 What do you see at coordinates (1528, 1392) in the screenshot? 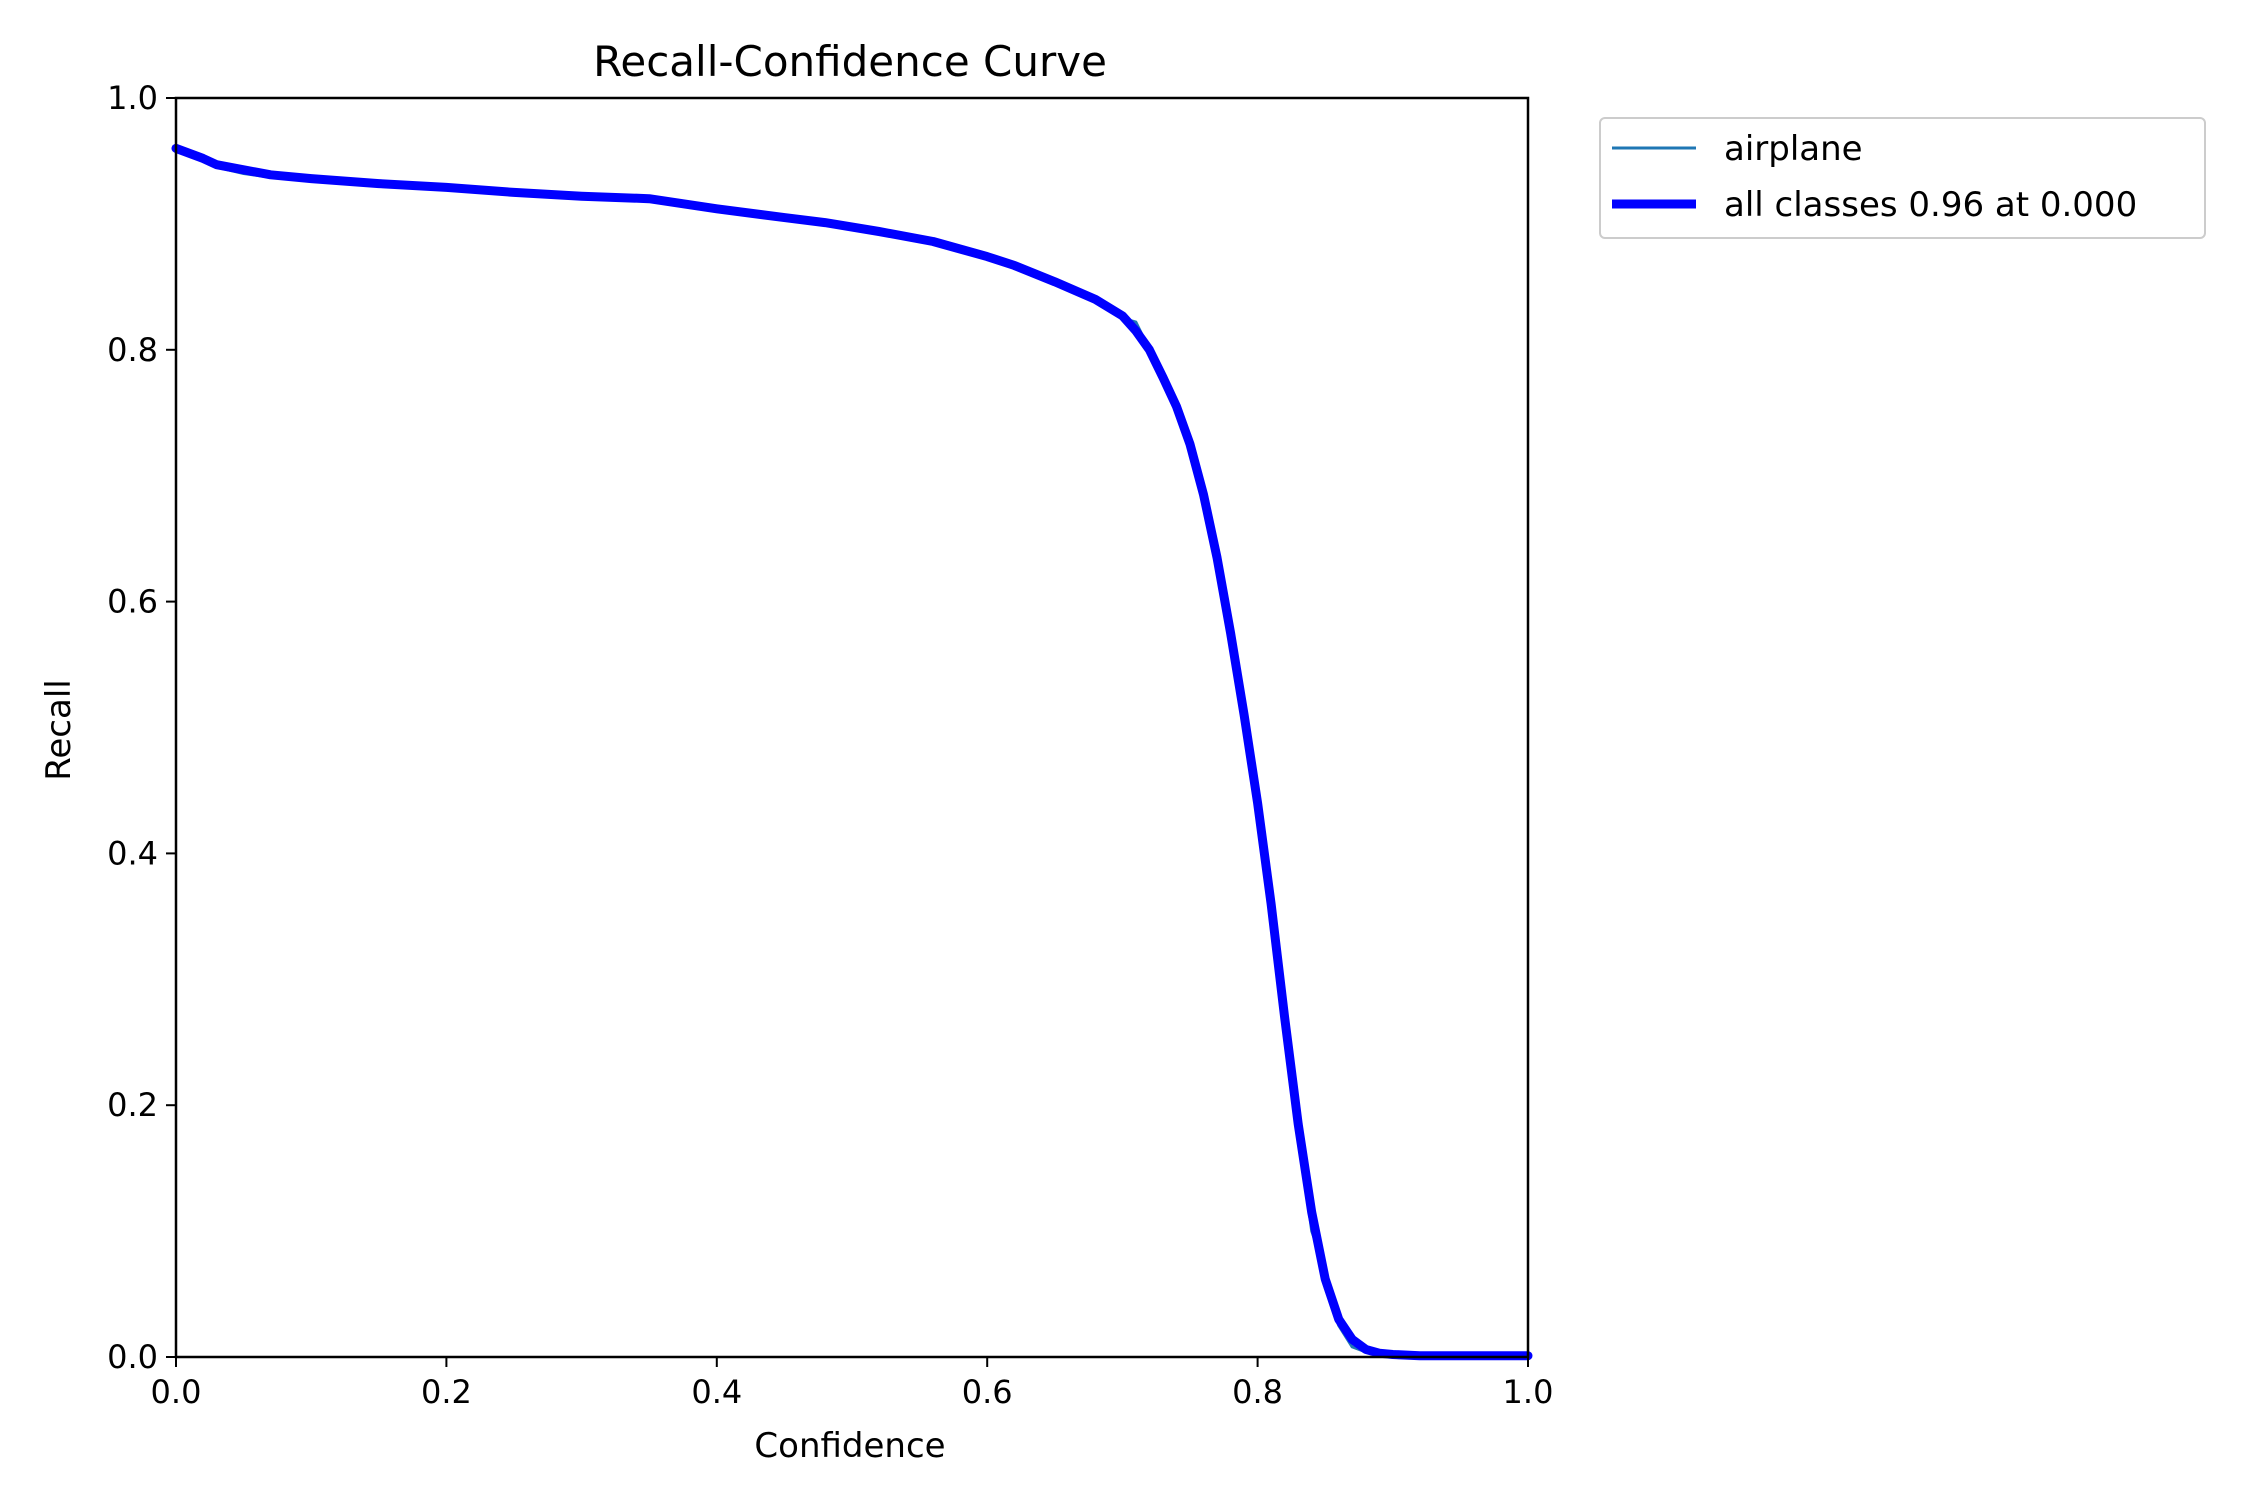
I see `x-tick-label: 1.0` at bounding box center [1528, 1392].